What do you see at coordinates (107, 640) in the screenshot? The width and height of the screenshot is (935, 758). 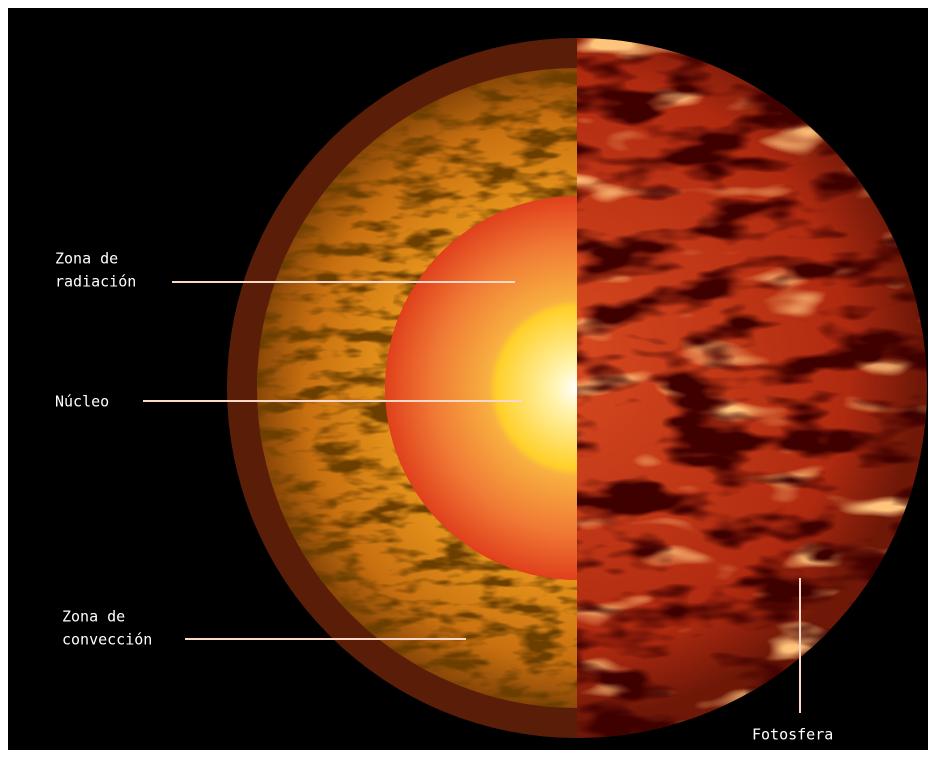 I see `label-convection-2: convección` at bounding box center [107, 640].